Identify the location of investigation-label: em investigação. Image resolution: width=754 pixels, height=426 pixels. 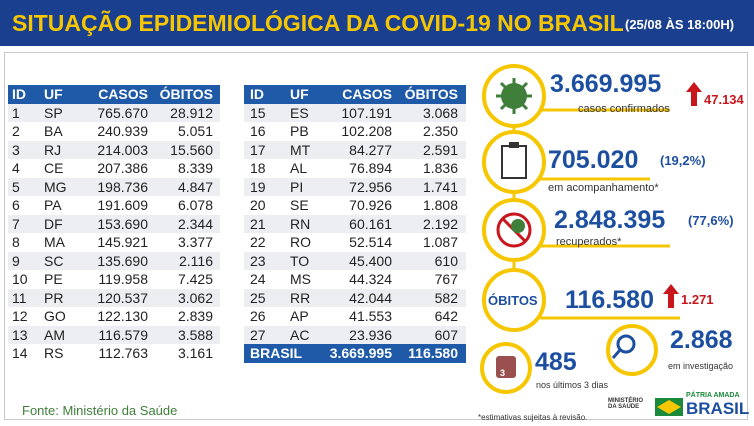
(701, 366).